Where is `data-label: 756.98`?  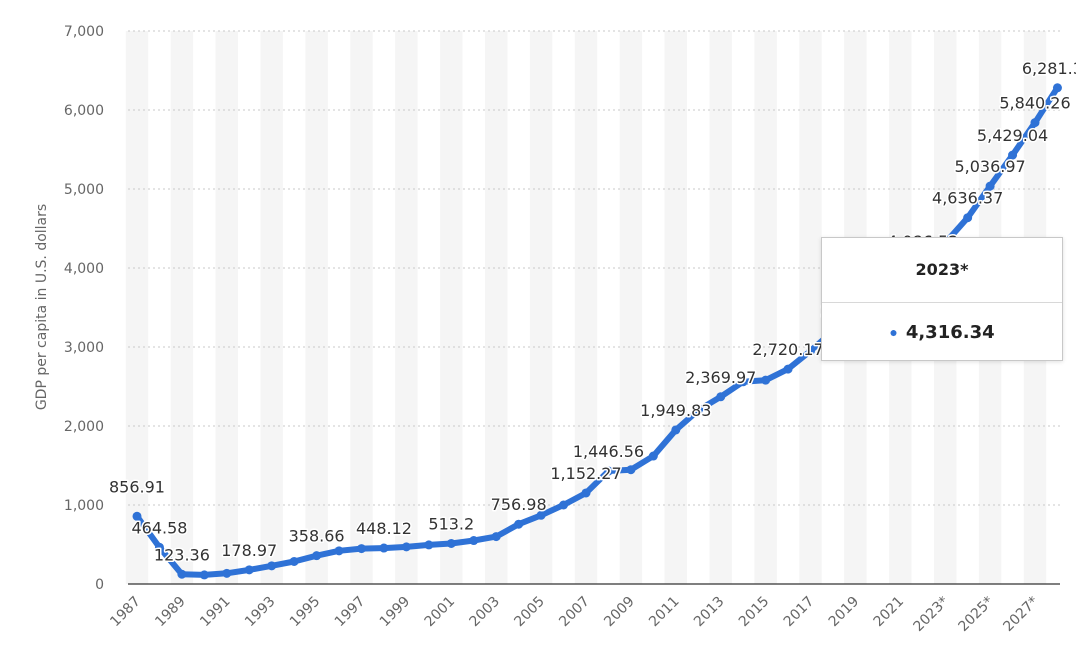 data-label: 756.98 is located at coordinates (519, 504).